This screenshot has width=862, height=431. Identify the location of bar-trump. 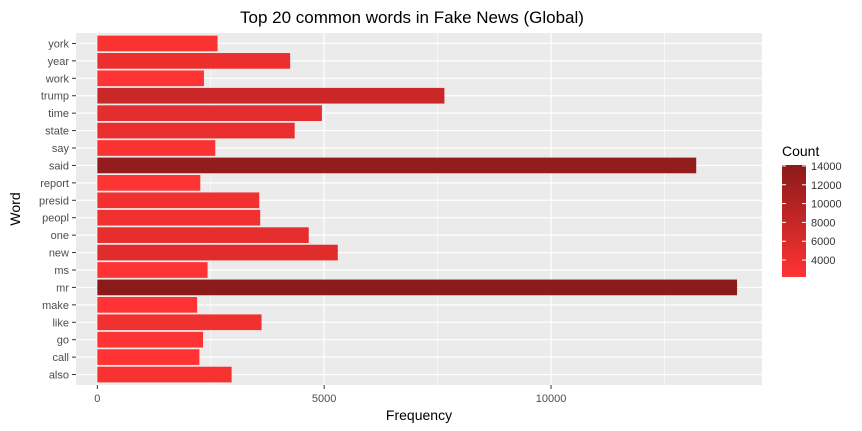
(271, 95).